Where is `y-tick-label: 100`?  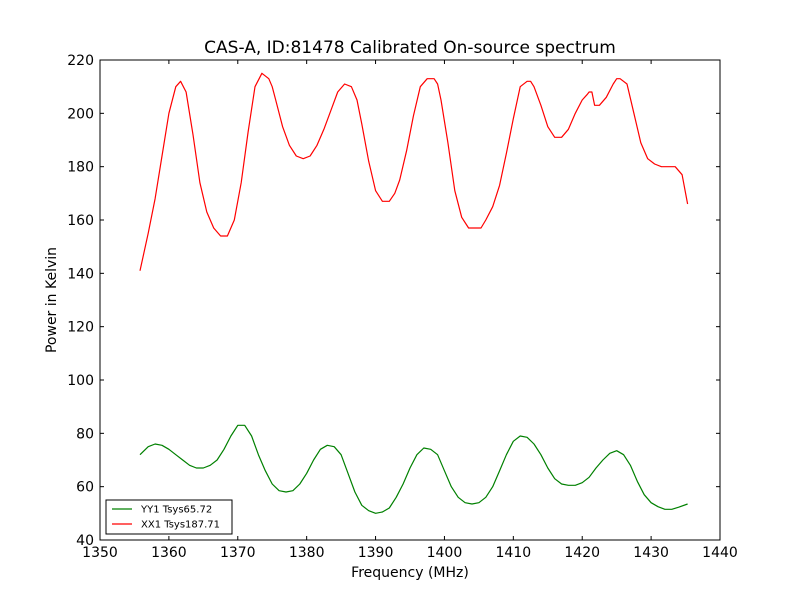 y-tick-label: 100 is located at coordinates (80, 381).